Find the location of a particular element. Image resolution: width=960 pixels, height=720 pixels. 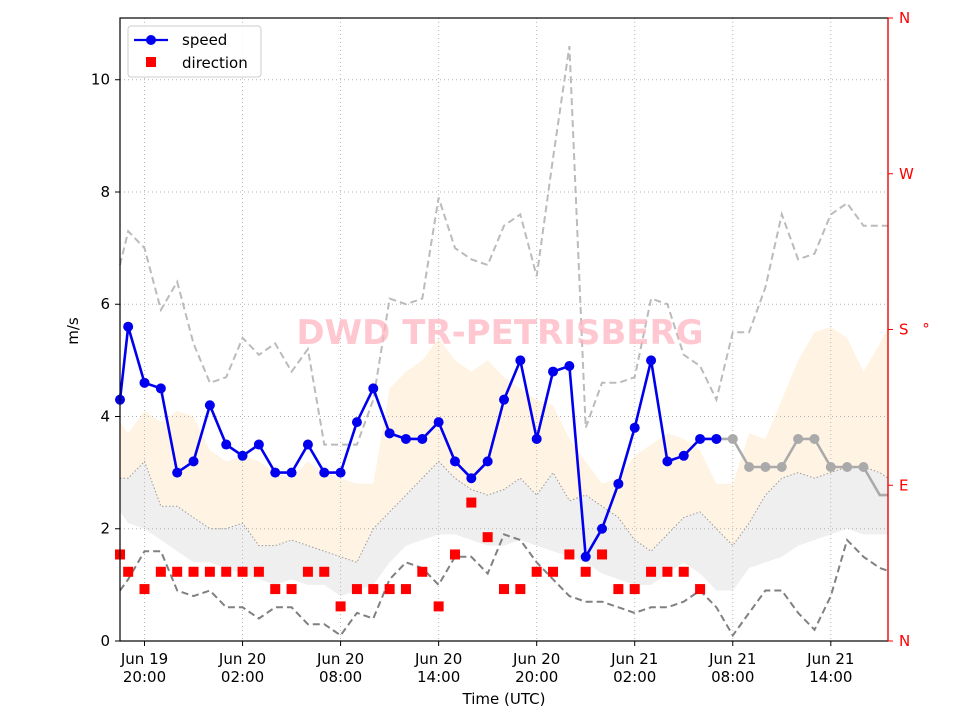

legend: speed direction is located at coordinates (194, 51).